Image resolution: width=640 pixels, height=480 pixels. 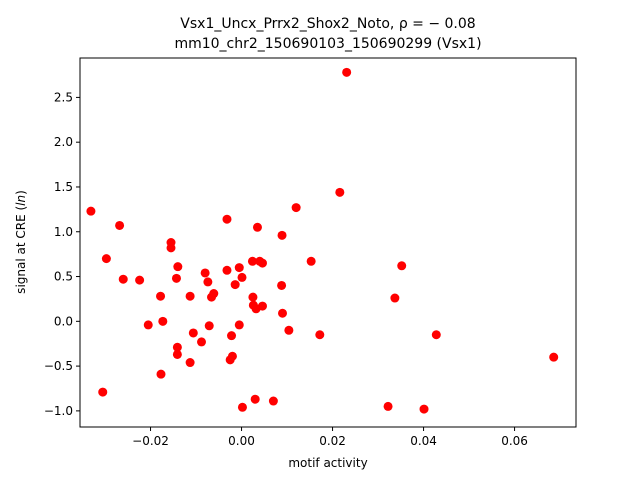 What do you see at coordinates (423, 441) in the screenshot?
I see `x-tick-label-3: 0.04` at bounding box center [423, 441].